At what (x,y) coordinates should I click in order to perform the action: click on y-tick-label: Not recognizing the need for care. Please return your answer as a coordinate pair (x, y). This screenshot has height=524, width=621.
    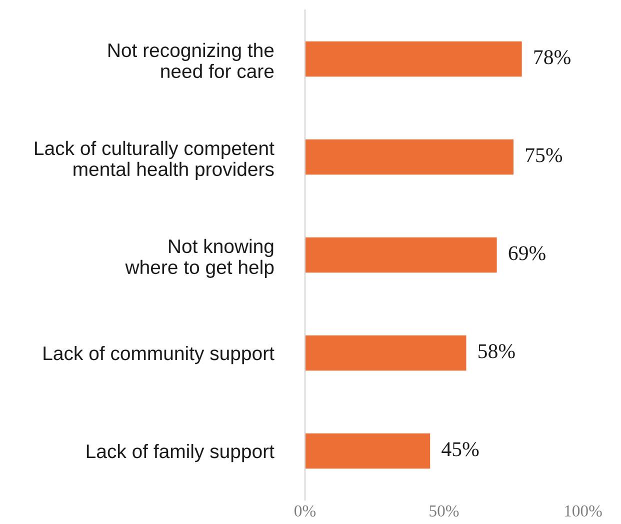
    Looking at the image, I should click on (191, 60).